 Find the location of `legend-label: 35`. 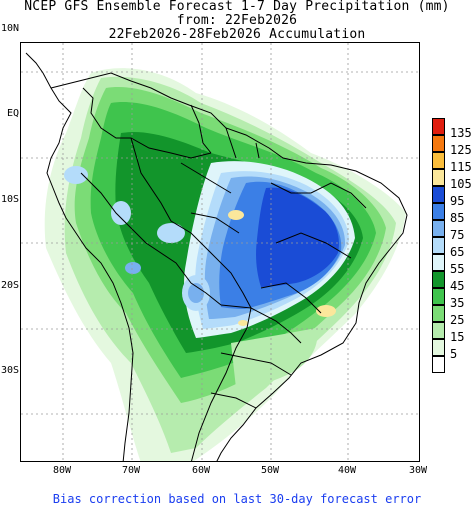

legend-label: 35 is located at coordinates (457, 303).